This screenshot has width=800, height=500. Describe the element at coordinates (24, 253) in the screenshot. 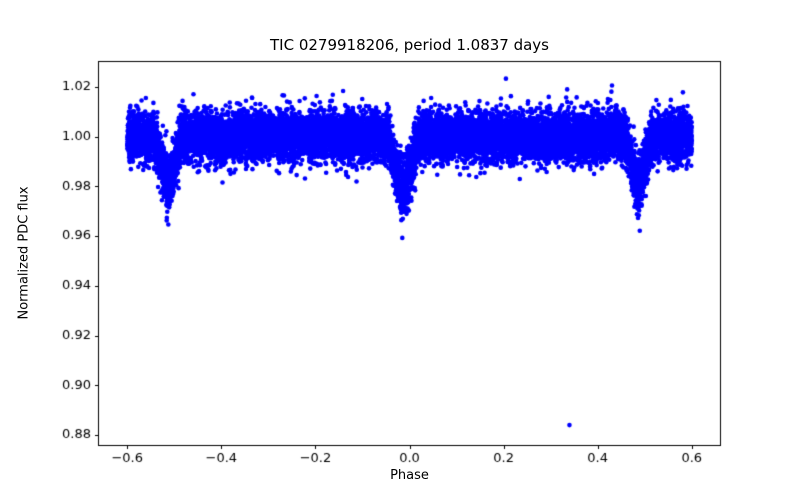

I see `y-axis-label: Normalized PDC flux` at that location.